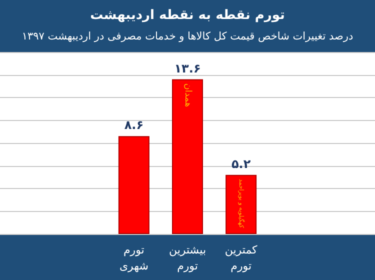 This screenshot has height=280, width=375. I want to click on x-tick-label: کمترین تورم, so click(241, 258).